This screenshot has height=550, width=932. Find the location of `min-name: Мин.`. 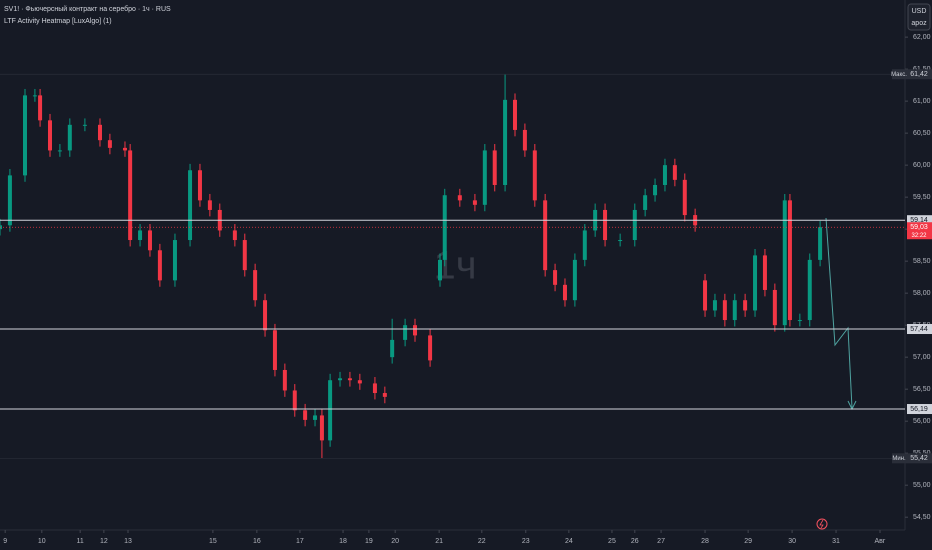

min-name: Мин. is located at coordinates (899, 459).